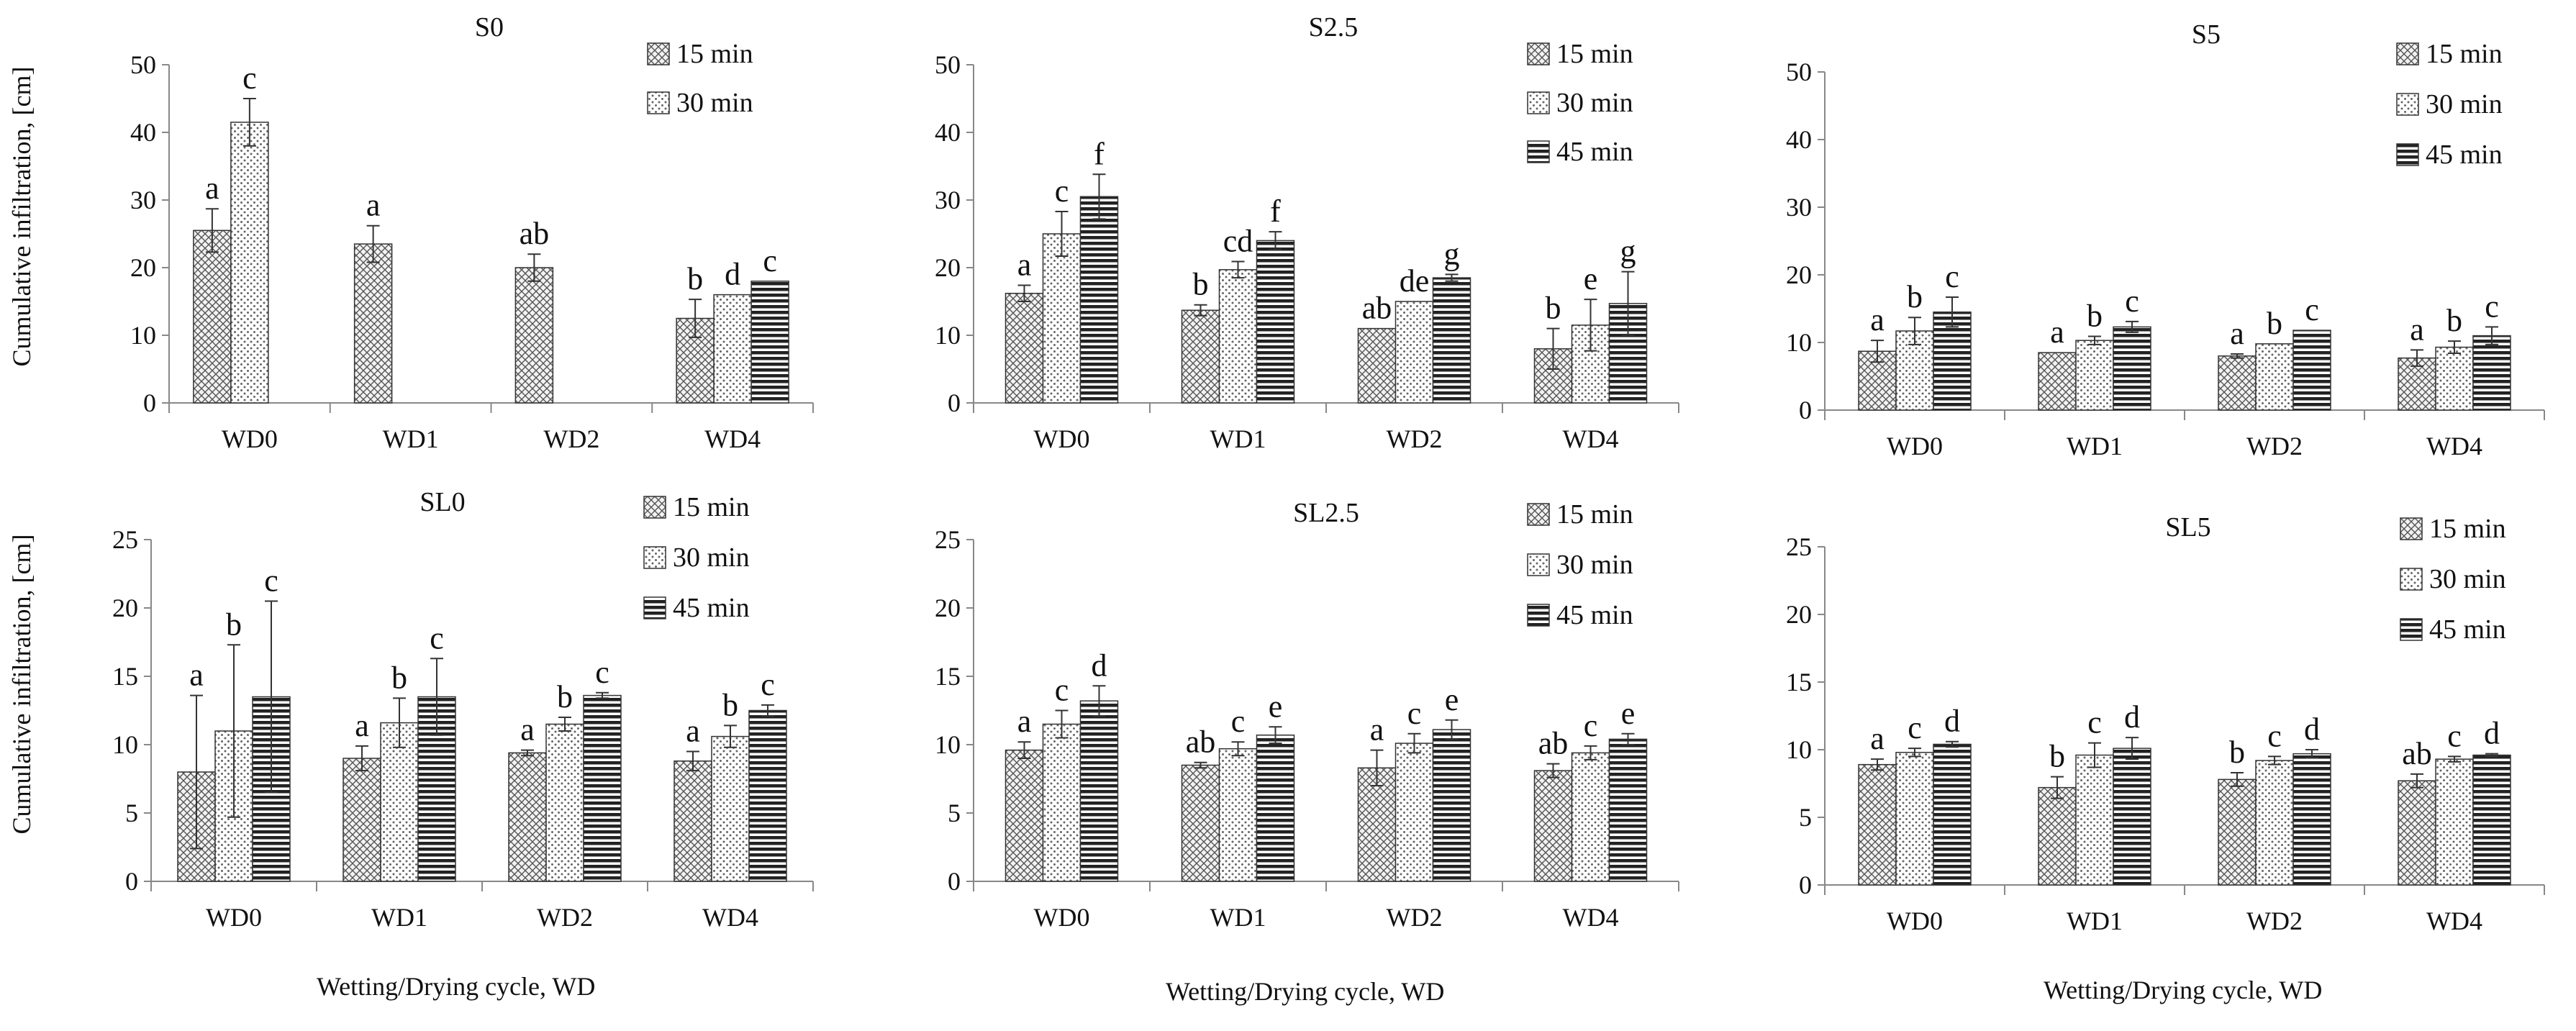  What do you see at coordinates (948, 200) in the screenshot?
I see `y-tick-label: 30` at bounding box center [948, 200].